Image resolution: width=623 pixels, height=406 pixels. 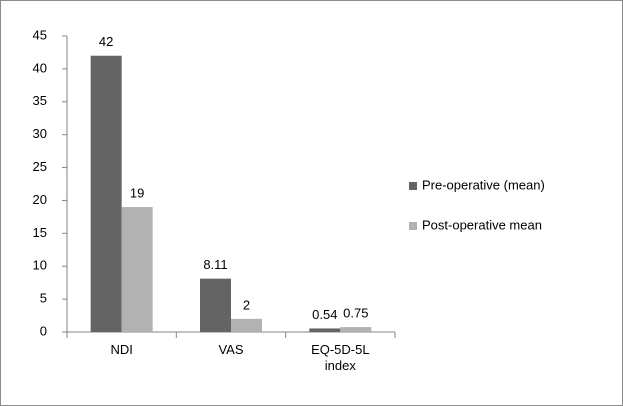 What do you see at coordinates (246, 304) in the screenshot?
I see `data-label: 2` at bounding box center [246, 304].